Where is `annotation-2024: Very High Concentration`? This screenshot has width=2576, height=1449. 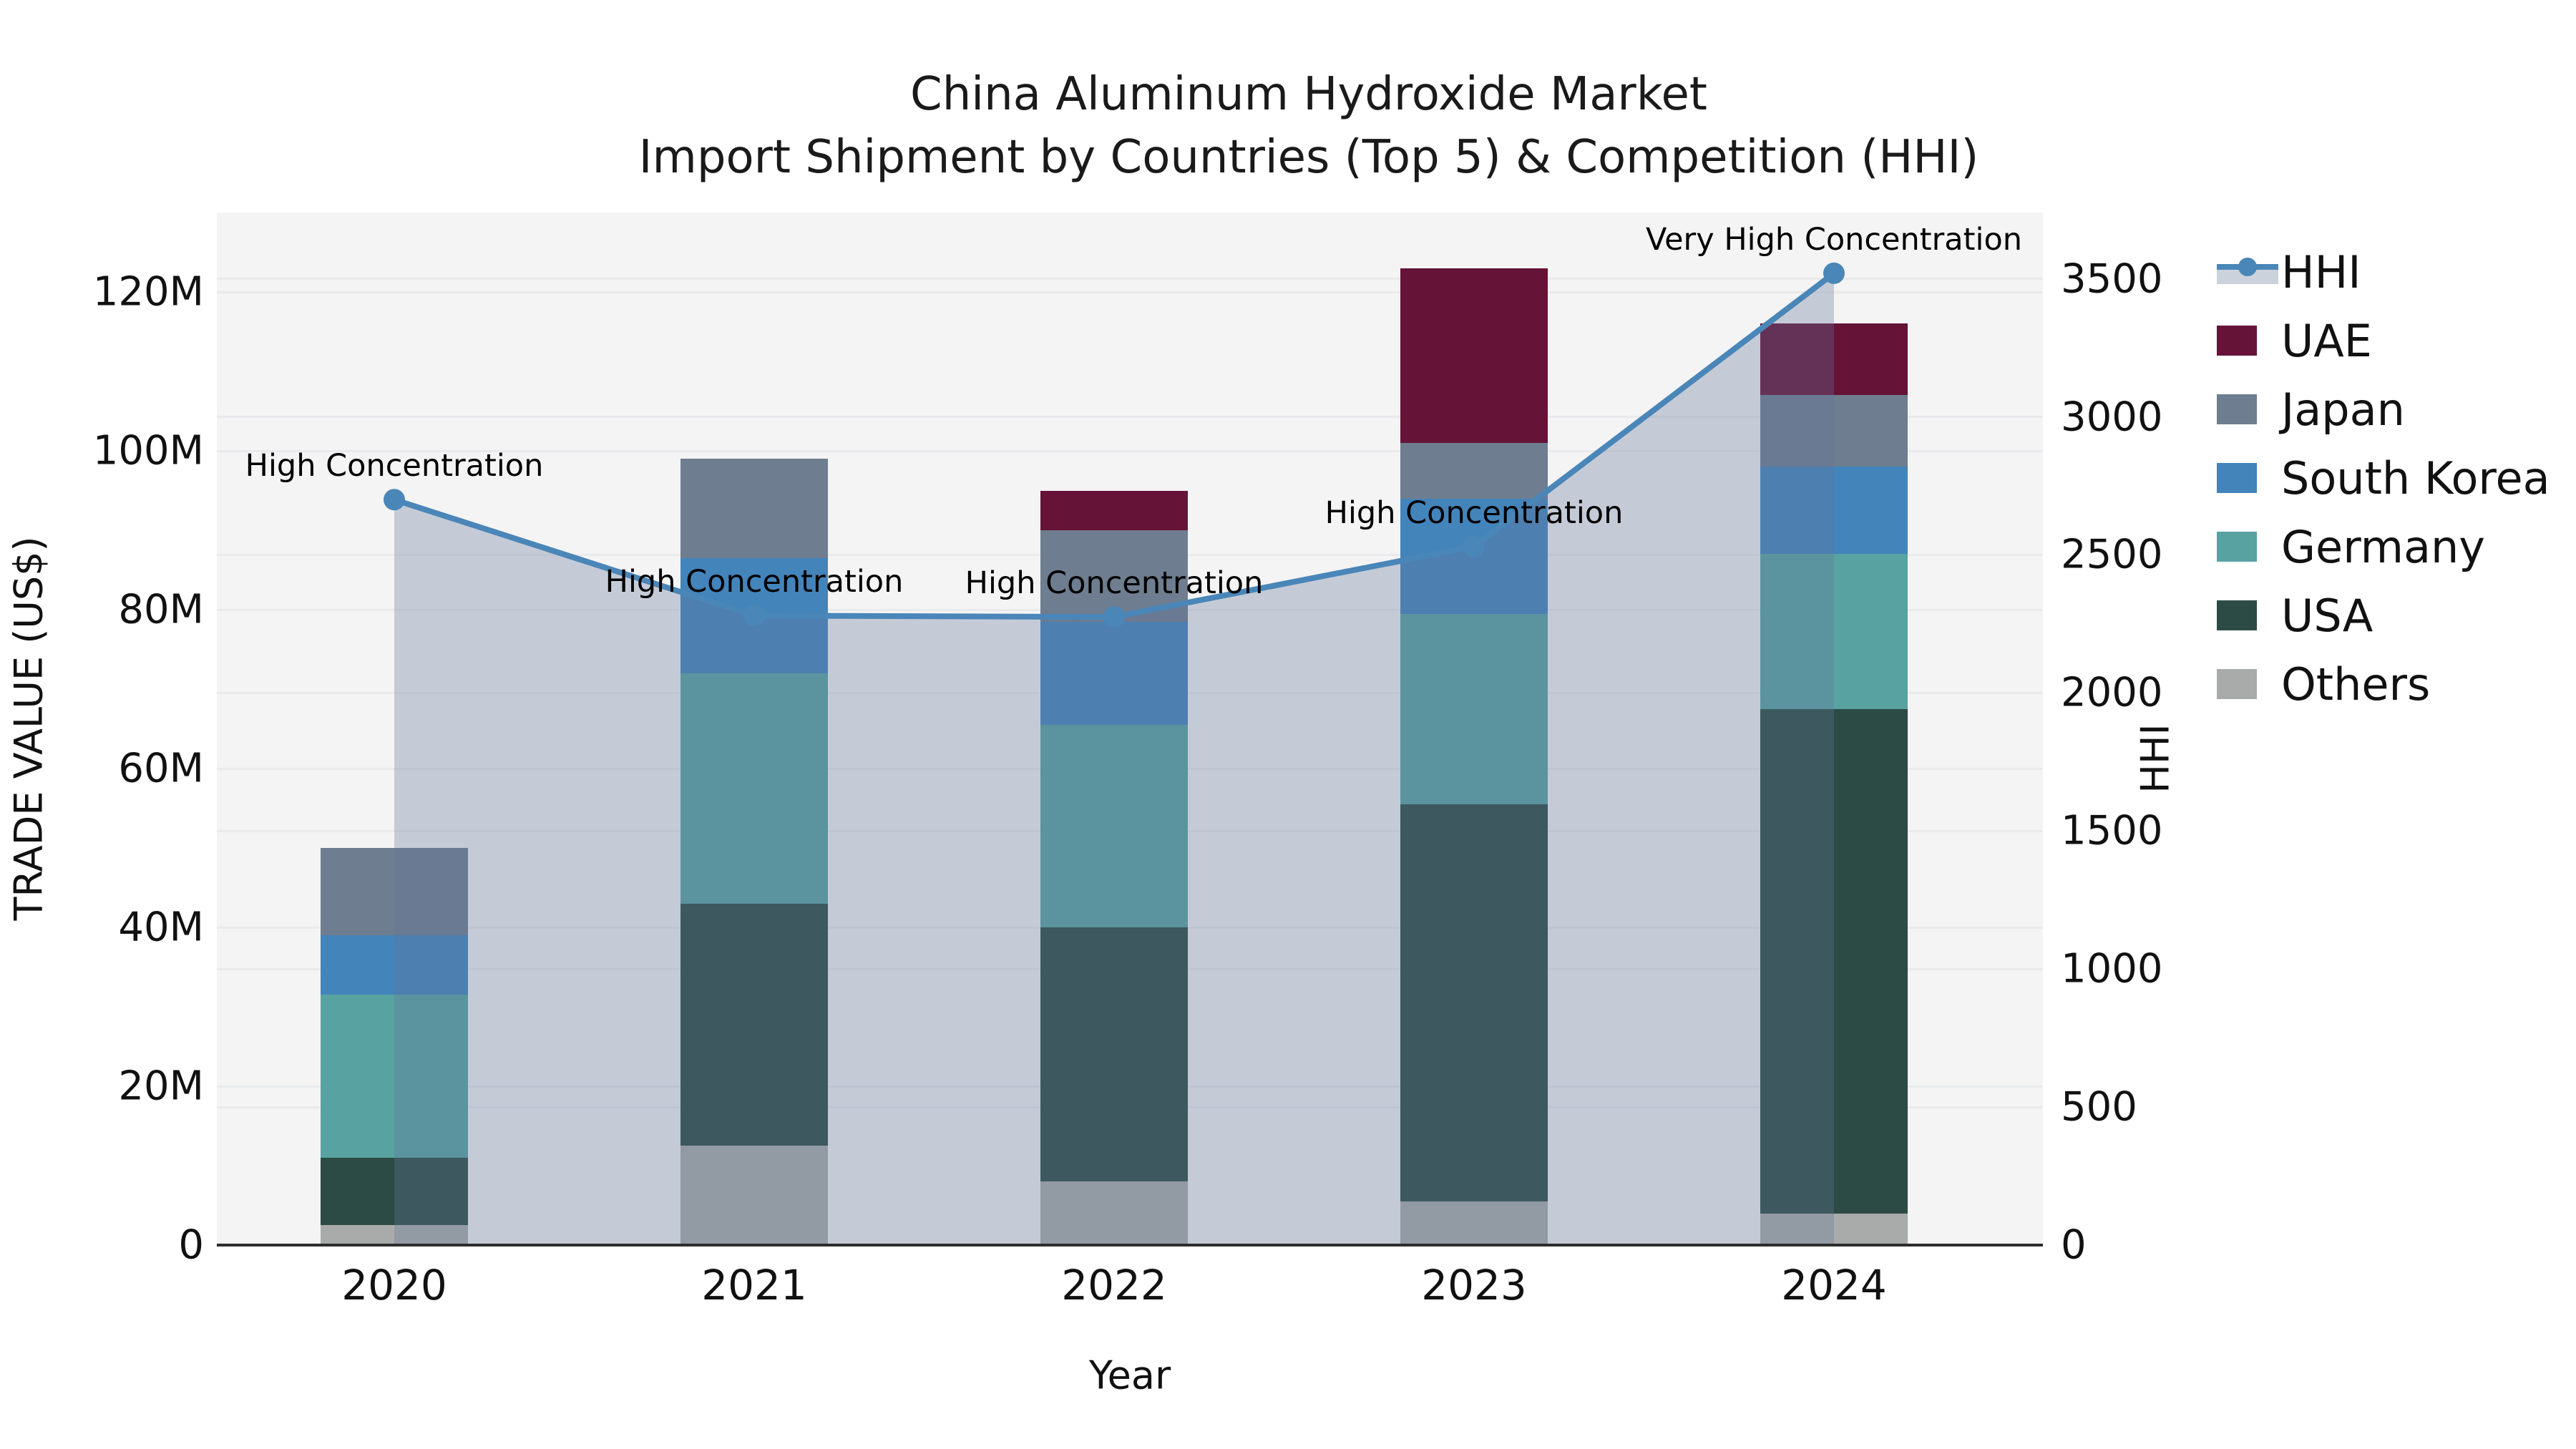 annotation-2024: Very High Concentration is located at coordinates (1834, 239).